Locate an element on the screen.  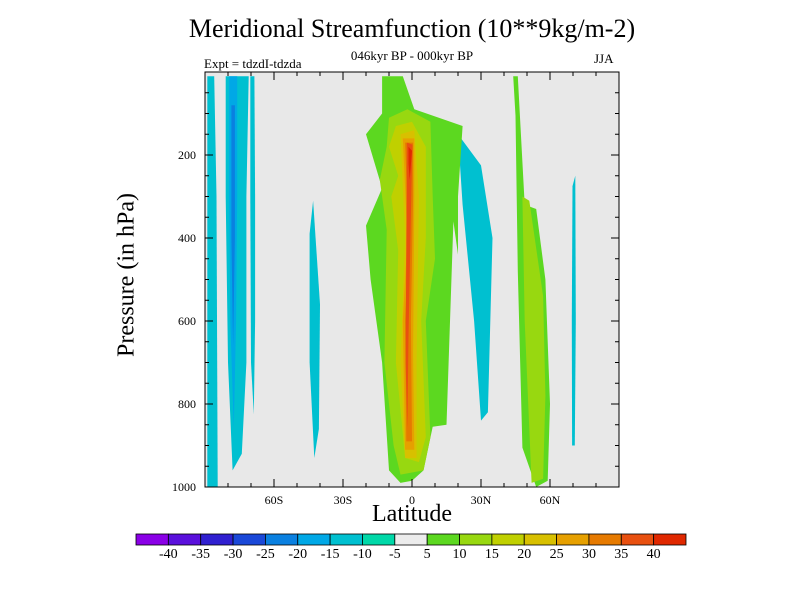
contour-cell-nh-30n is located at coordinates (475, 277).